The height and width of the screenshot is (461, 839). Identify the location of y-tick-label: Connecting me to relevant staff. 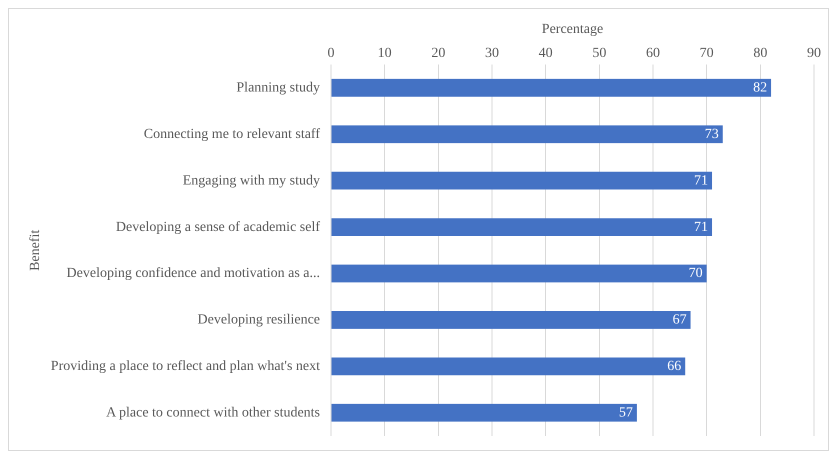
(232, 134).